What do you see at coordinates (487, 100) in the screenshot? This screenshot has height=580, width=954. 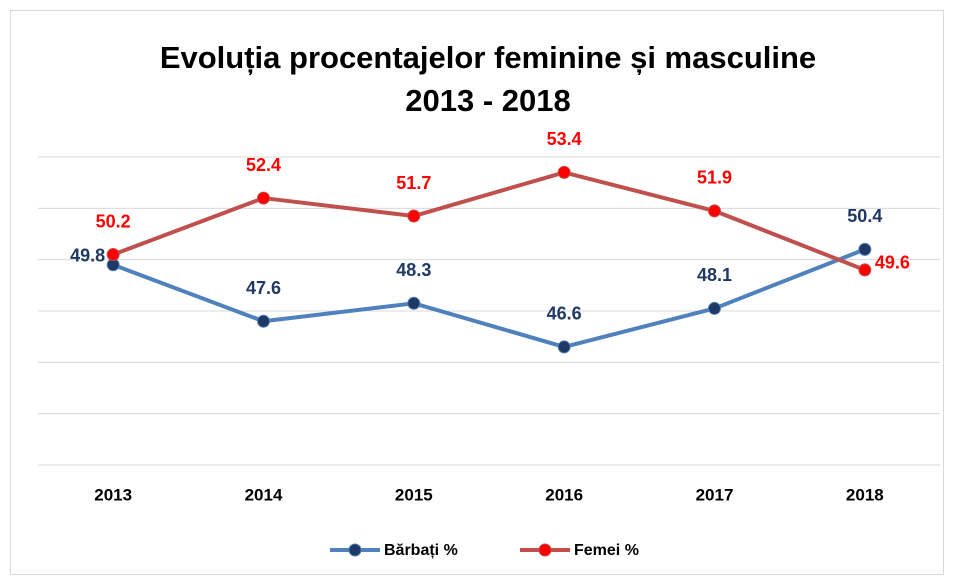 I see `chart-title: 2013 - 2018` at bounding box center [487, 100].